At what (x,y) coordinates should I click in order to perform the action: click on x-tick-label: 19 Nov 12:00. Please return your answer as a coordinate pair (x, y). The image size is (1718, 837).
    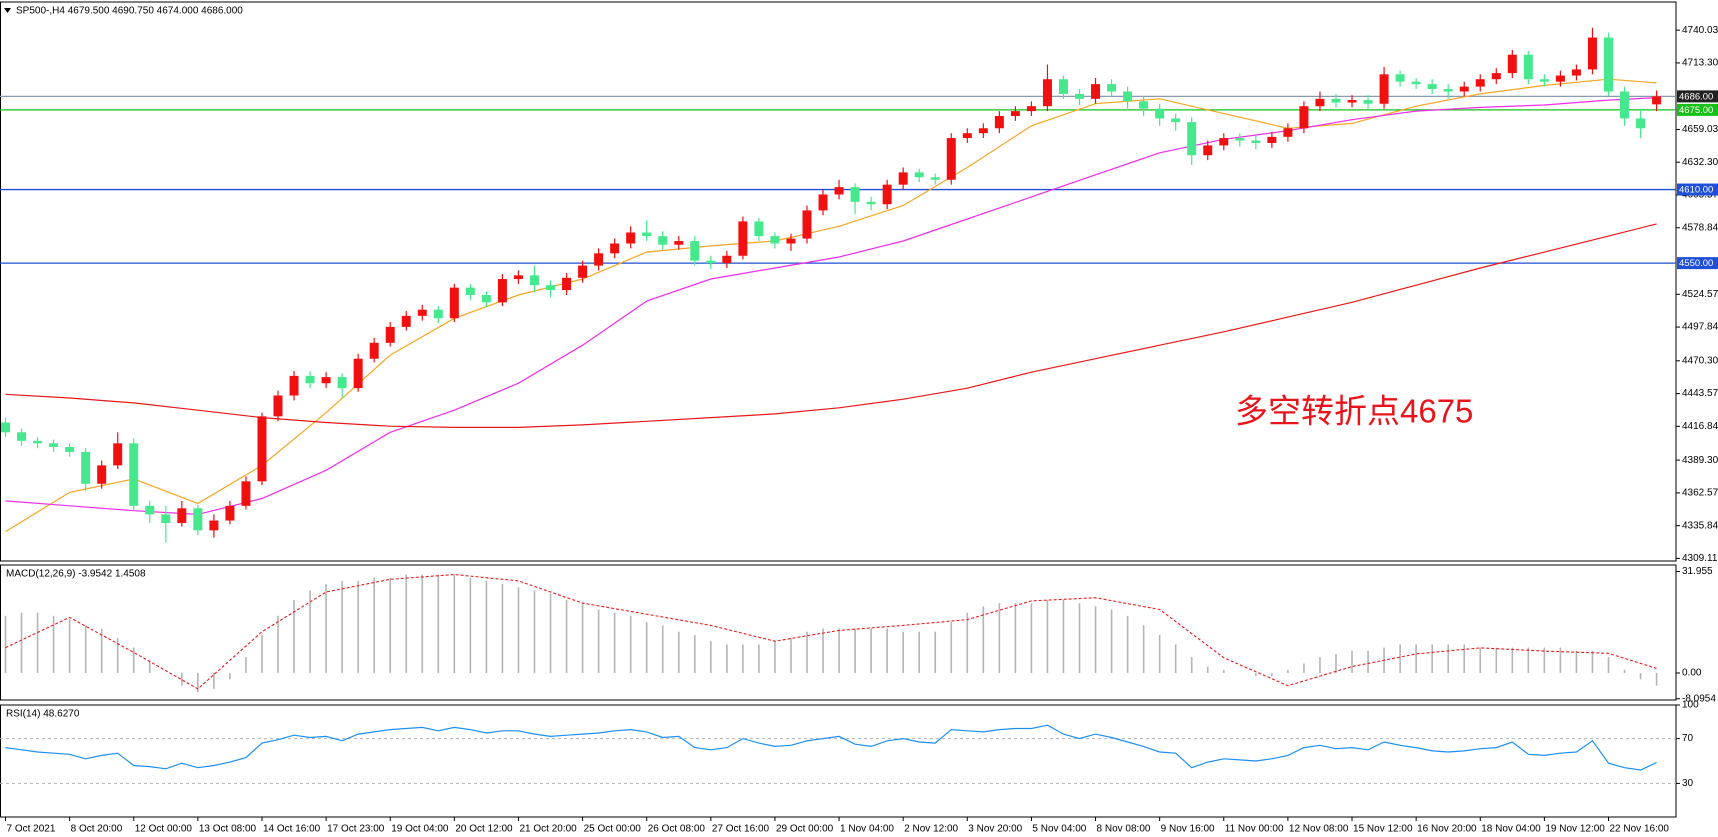
    Looking at the image, I should click on (1575, 829).